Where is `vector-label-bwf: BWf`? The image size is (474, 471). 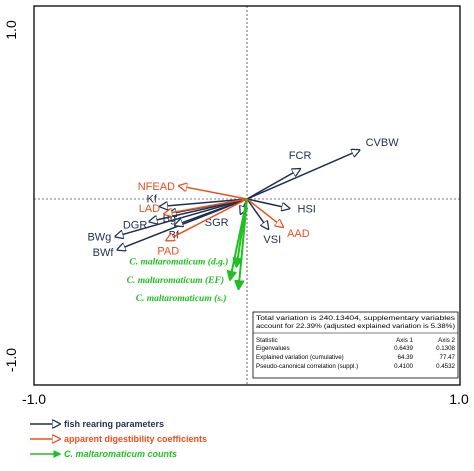
vector-label-bwf: BWf is located at coordinates (104, 253).